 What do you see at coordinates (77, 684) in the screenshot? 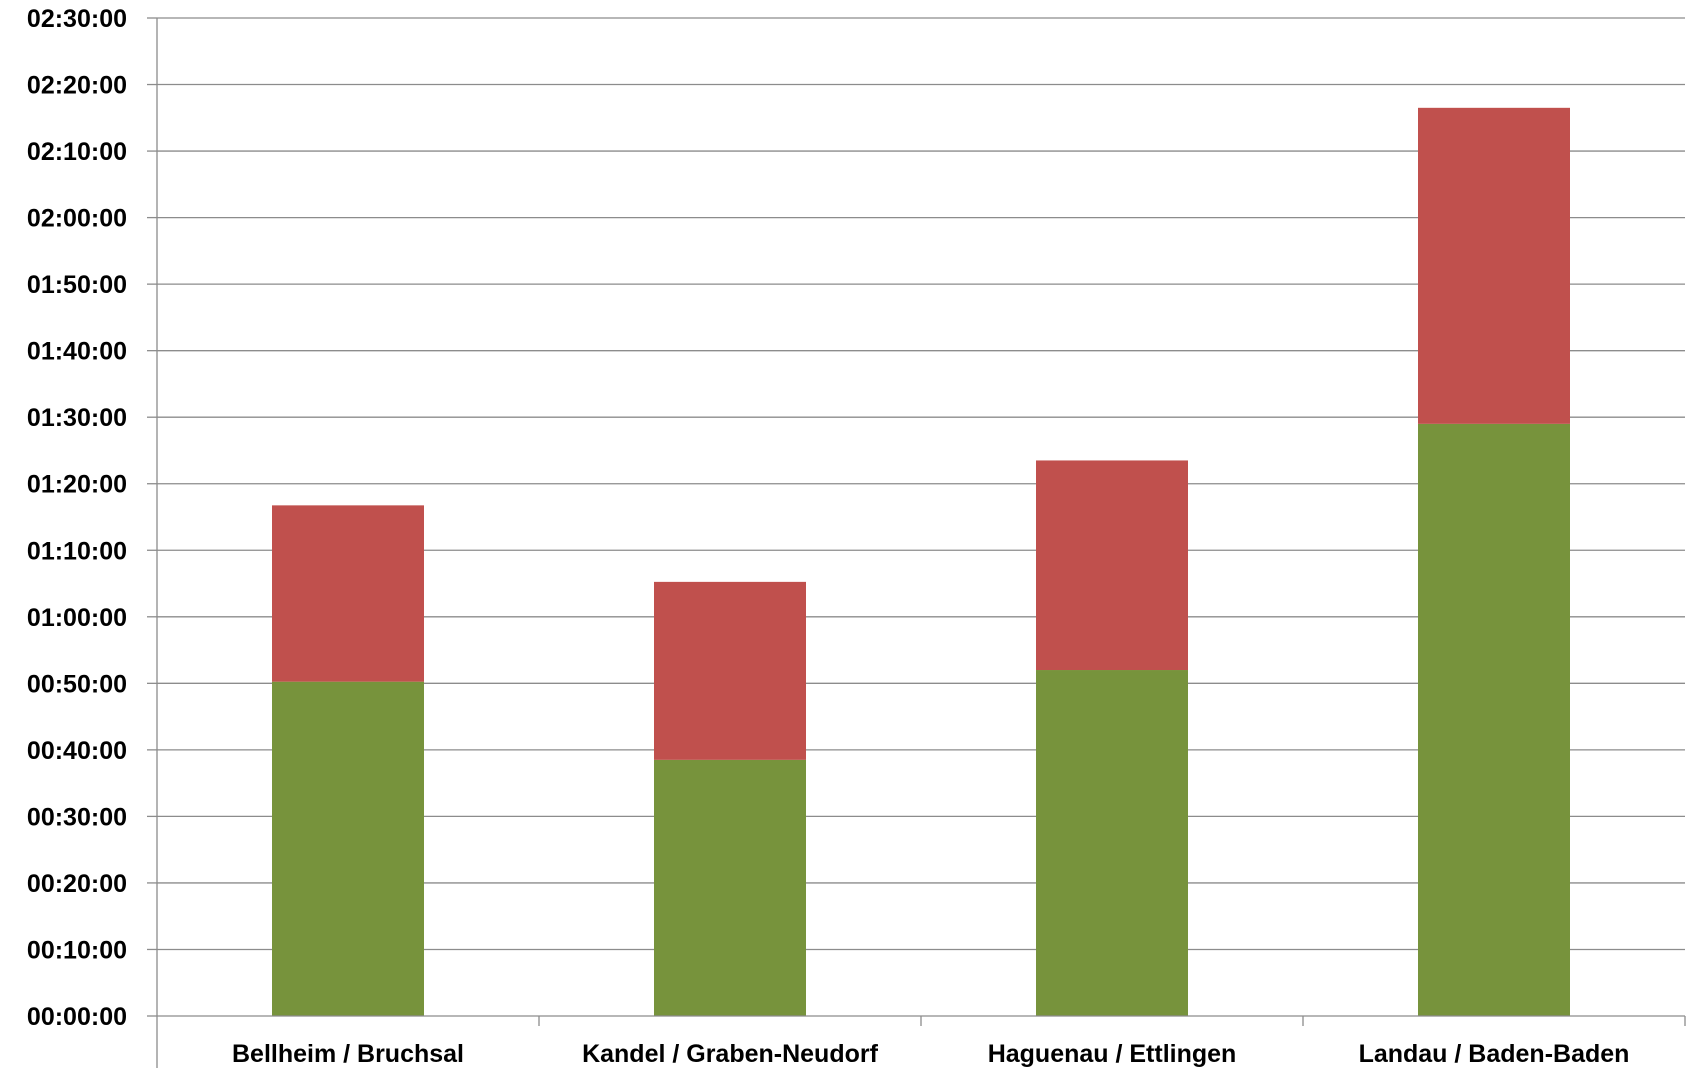
I see `y-tick-label: 00:50:00` at bounding box center [77, 684].